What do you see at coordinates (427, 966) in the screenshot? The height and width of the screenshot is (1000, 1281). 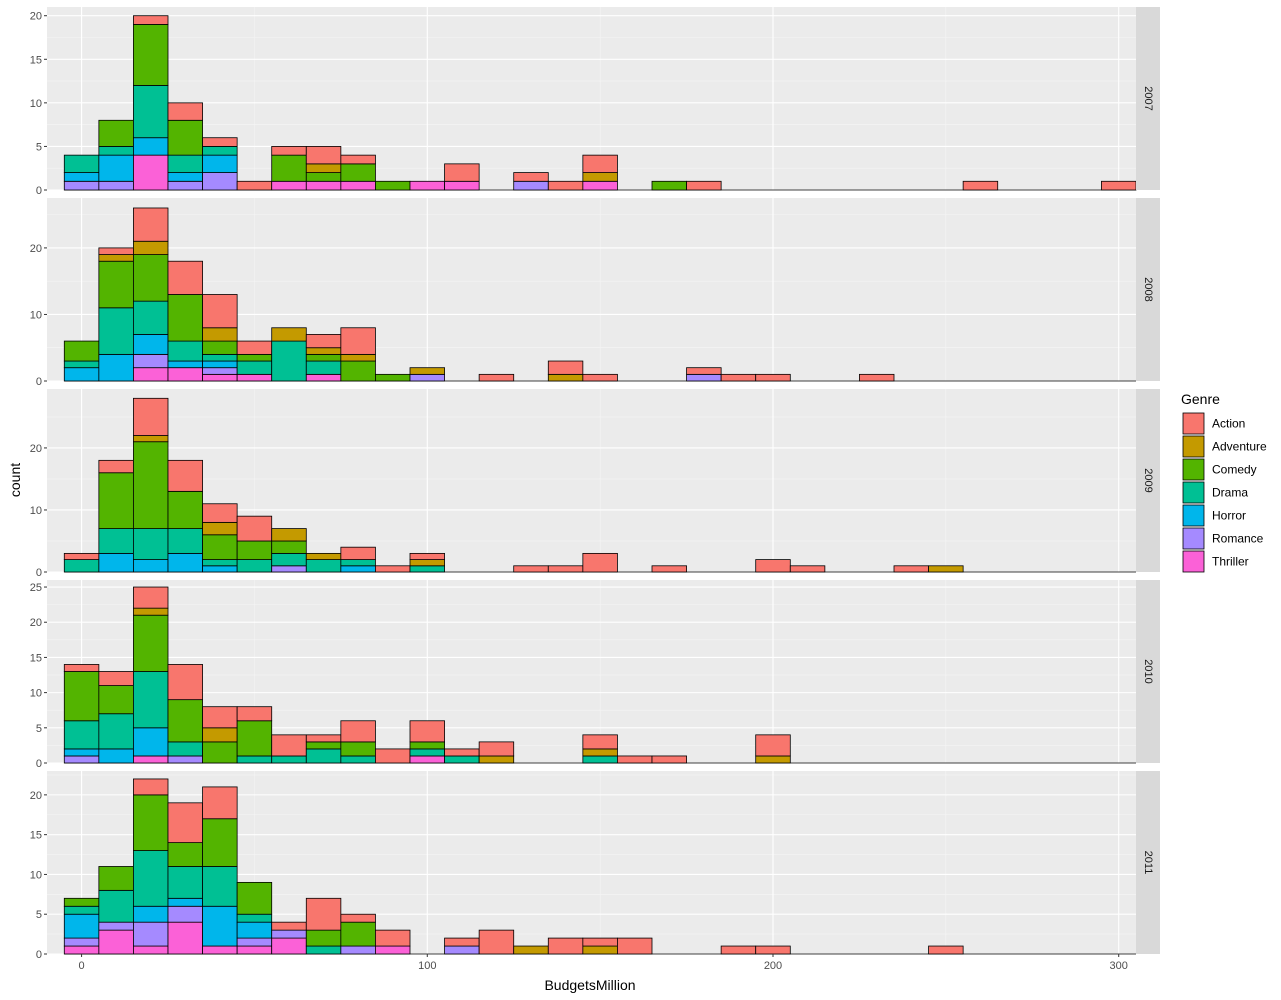 I see `x-tick-label: 100` at bounding box center [427, 966].